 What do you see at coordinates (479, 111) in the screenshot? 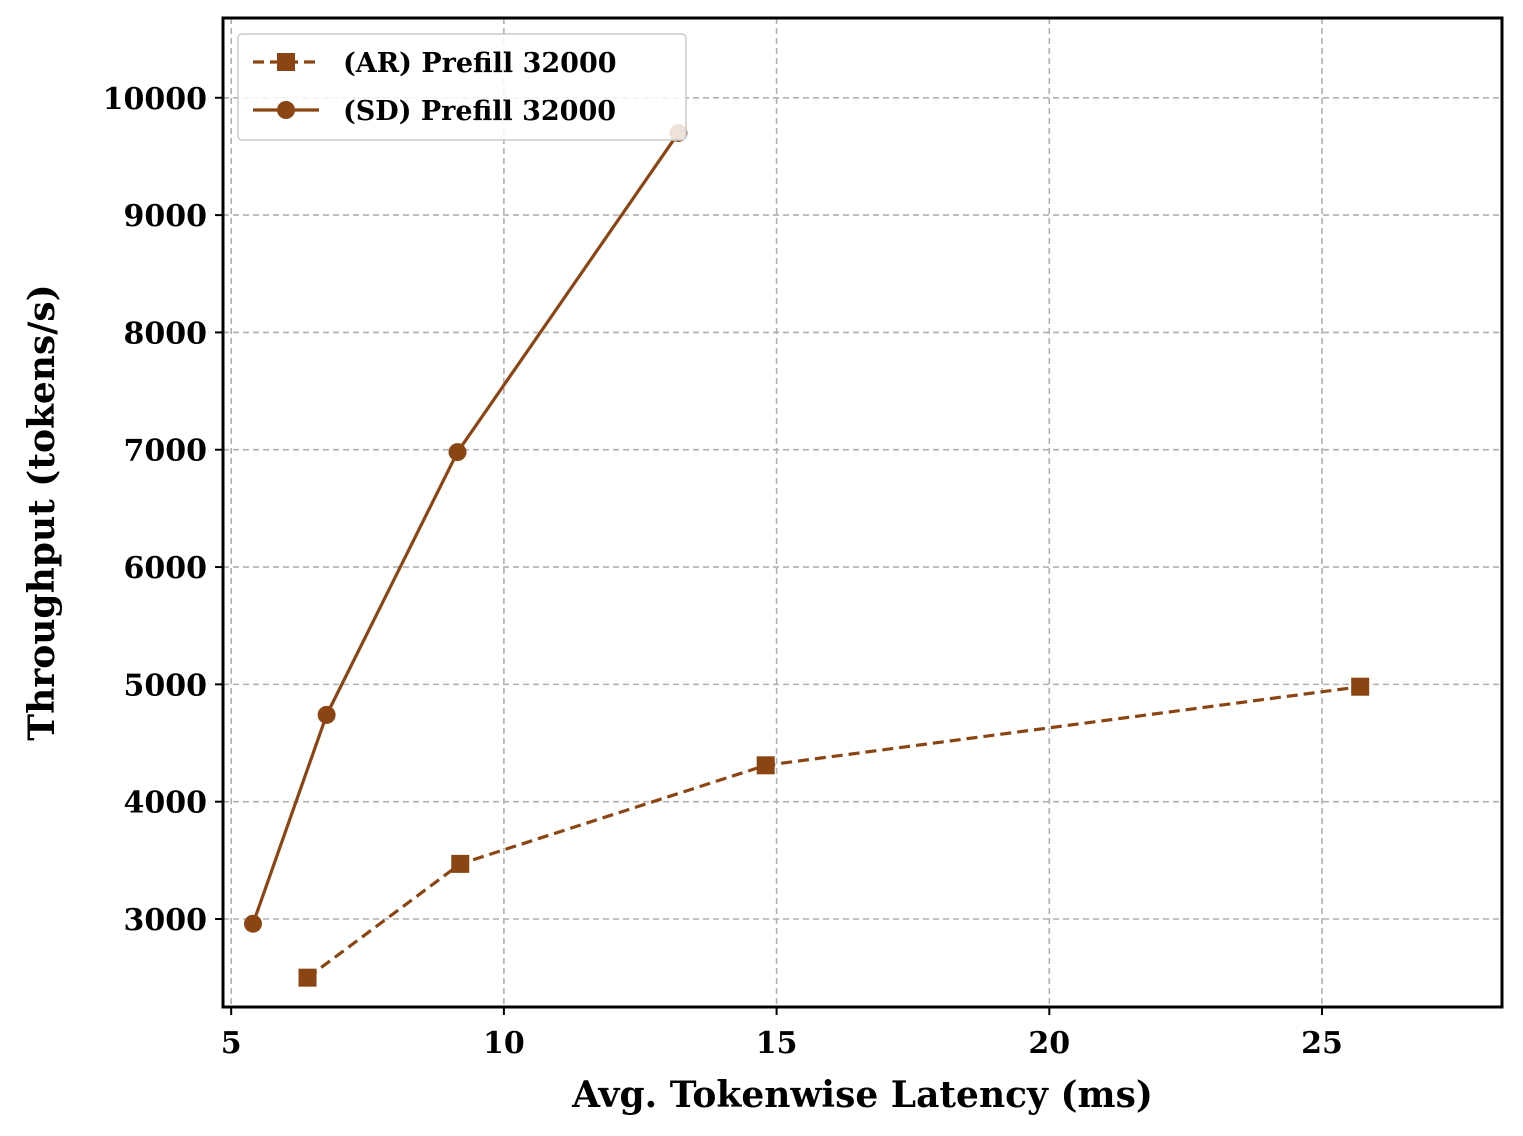
I see `legend-label-sd: (SD) Prefill 32000` at bounding box center [479, 111].